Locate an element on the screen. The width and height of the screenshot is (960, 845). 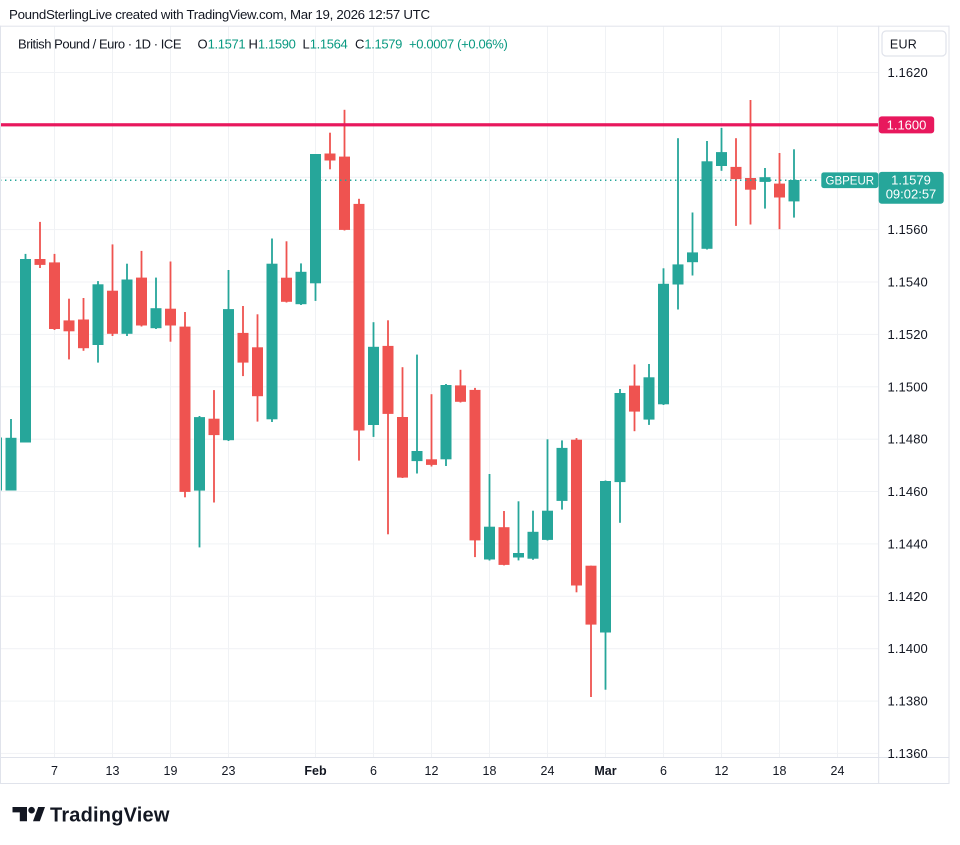
svg-text: EUR is located at coordinates (903, 44).